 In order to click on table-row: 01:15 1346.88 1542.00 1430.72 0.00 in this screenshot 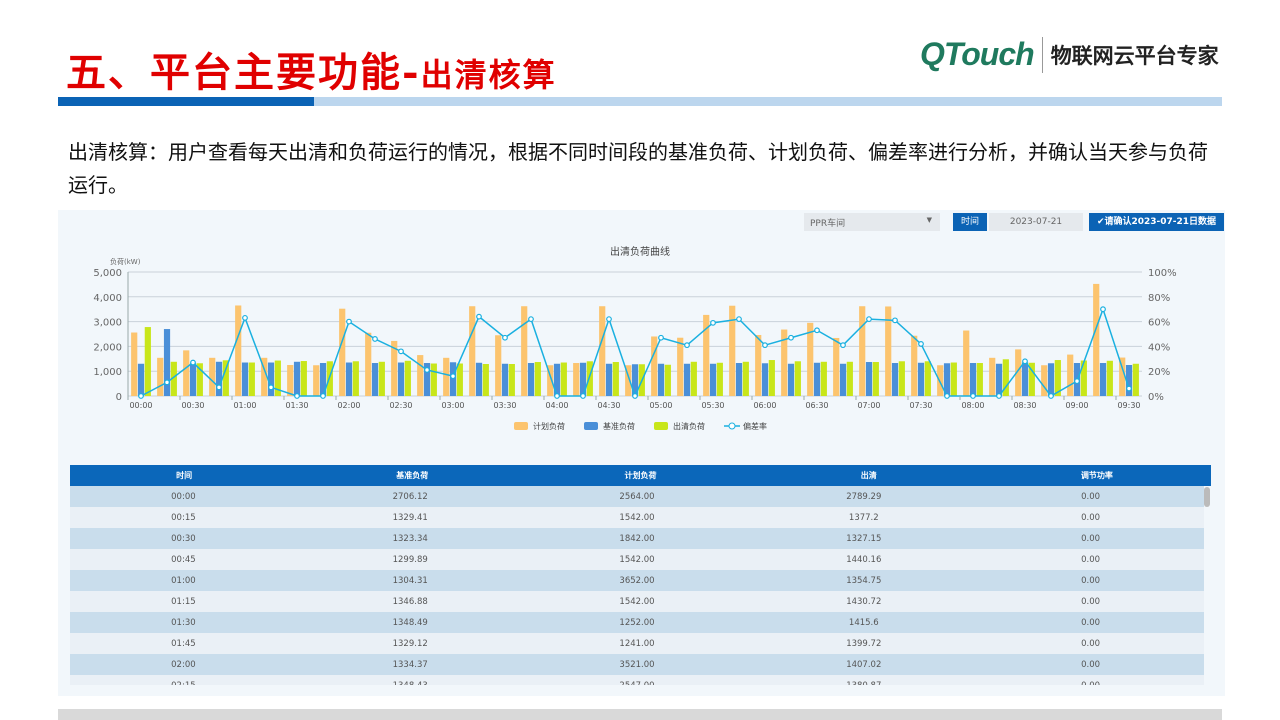, I will do `click(637, 601)`.